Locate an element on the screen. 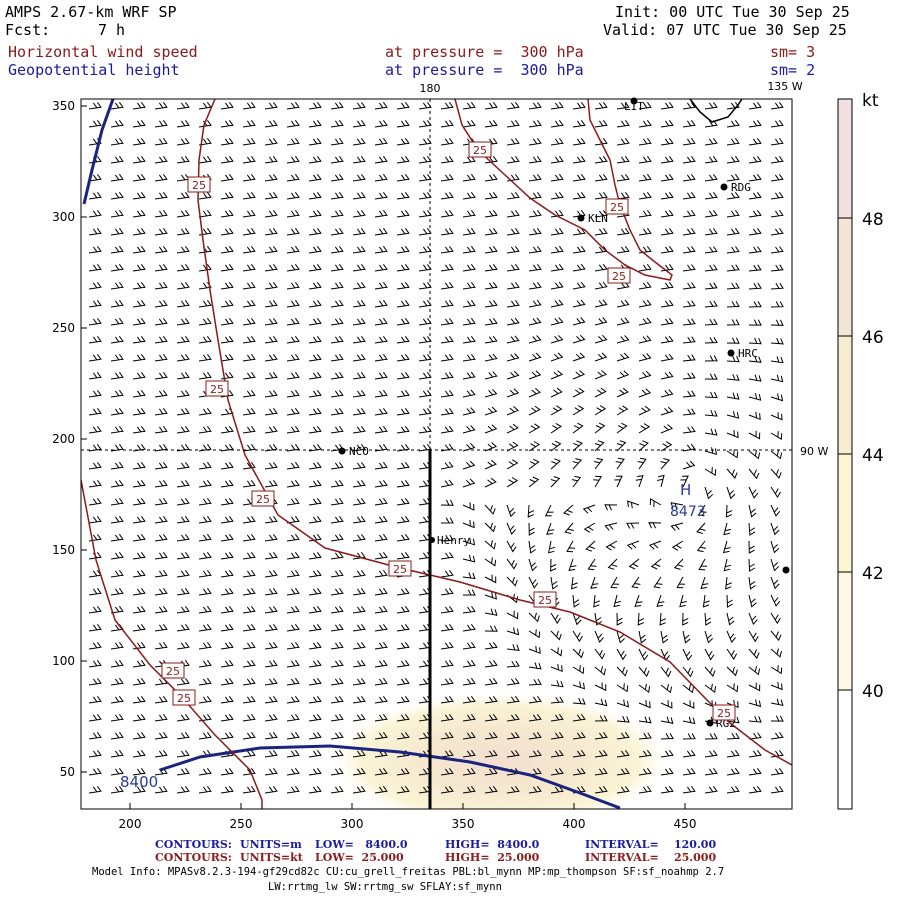 This screenshot has height=900, width=900. colorbar-swatch is located at coordinates (845, 277).